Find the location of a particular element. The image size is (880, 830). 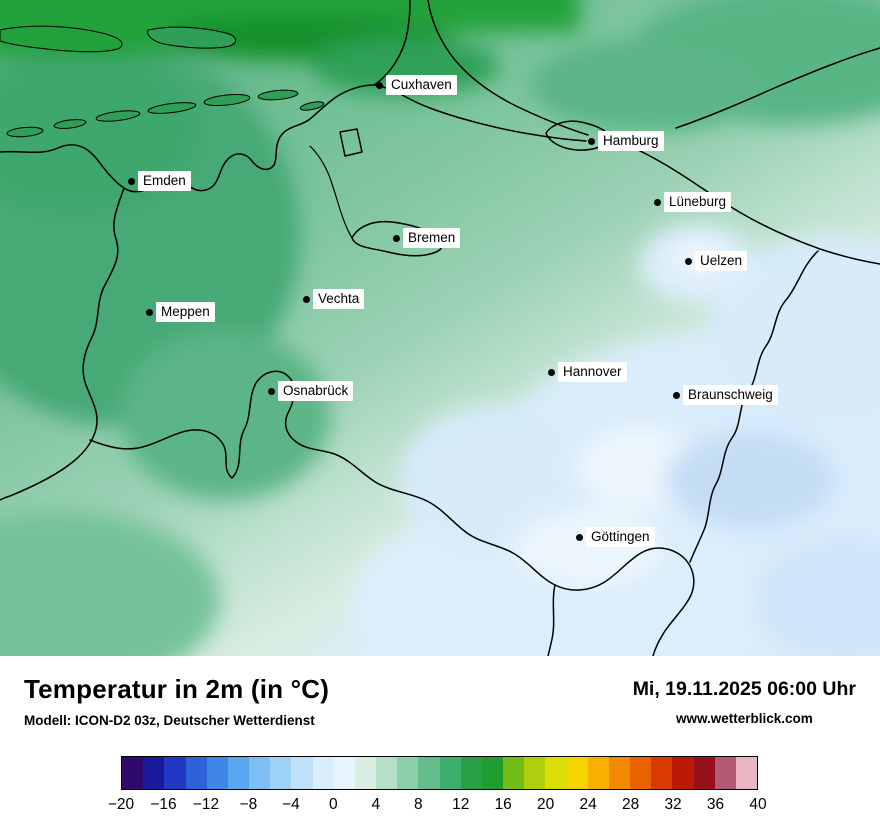

city-marker-göttingen: Göttingen is located at coordinates (615, 537).